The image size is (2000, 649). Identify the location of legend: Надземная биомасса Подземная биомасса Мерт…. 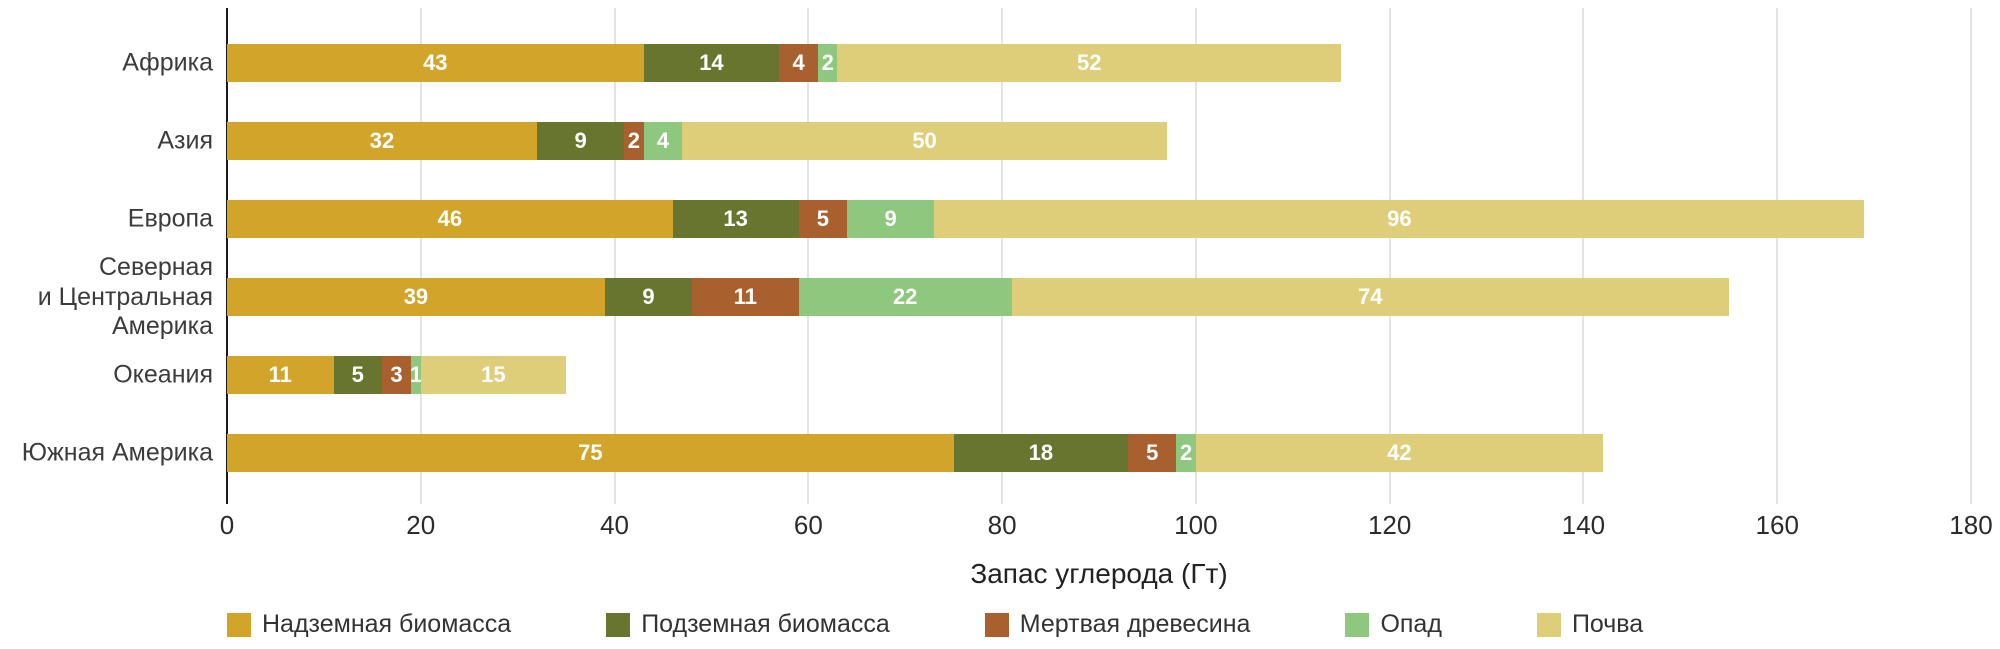
(935, 624).